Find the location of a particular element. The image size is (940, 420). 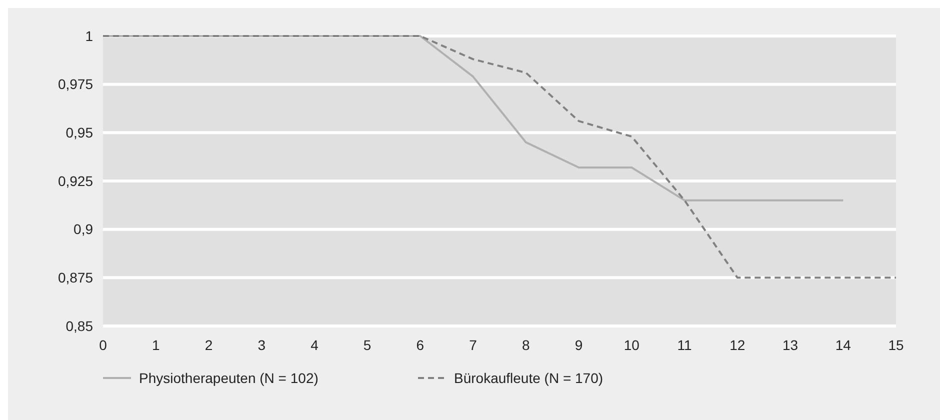

legend-label: Bürokaufleute (N = 170) is located at coordinates (529, 378).